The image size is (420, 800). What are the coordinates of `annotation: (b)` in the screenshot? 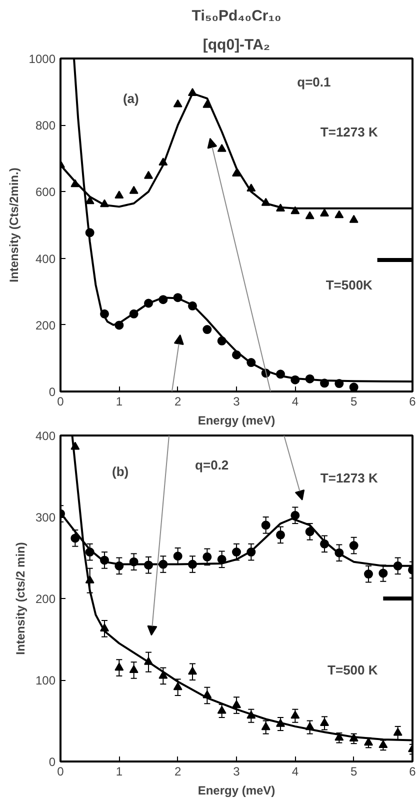 It's located at (120, 471).